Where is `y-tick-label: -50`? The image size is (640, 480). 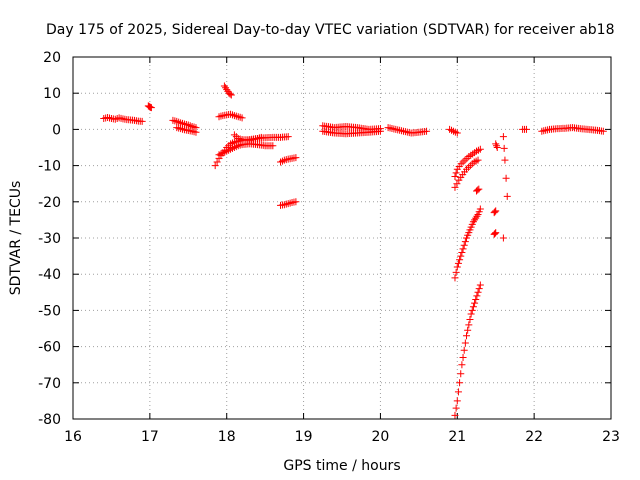 y-tick-label: -50 is located at coordinates (49, 311).